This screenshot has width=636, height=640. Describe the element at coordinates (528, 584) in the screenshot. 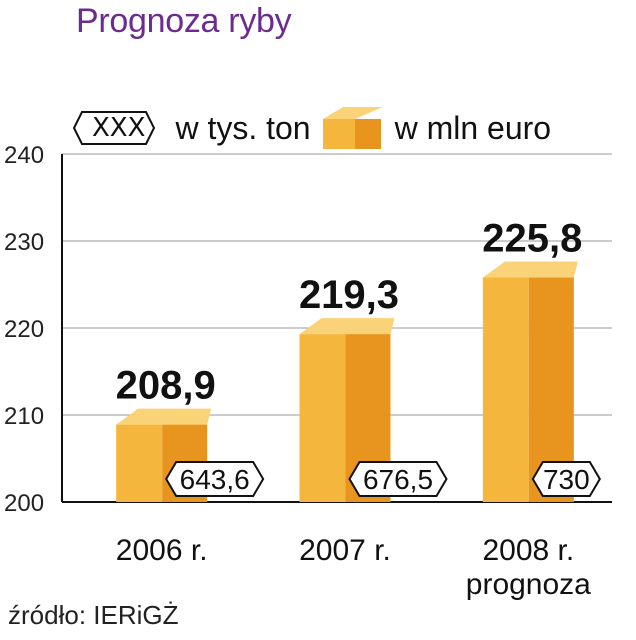

I see `x-tick-sublabel: prognoza` at that location.